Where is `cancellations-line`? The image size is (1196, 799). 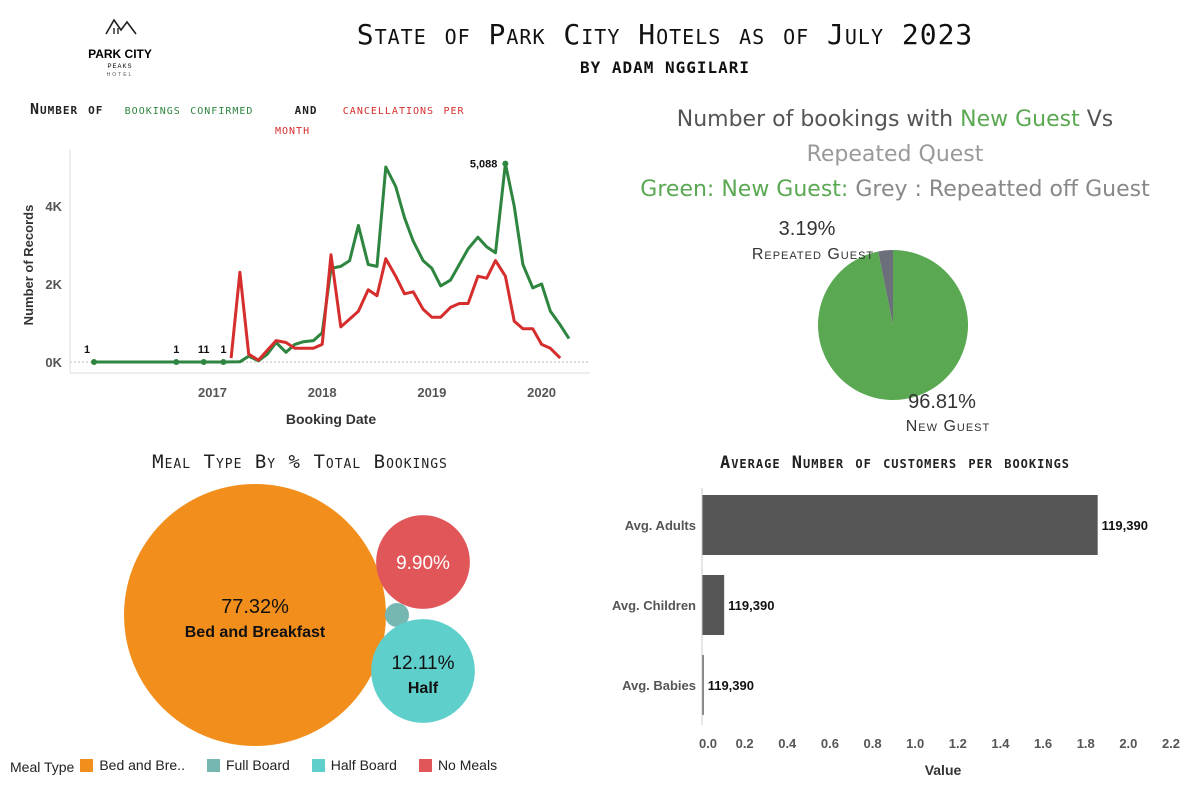
cancellations-line is located at coordinates (395, 307).